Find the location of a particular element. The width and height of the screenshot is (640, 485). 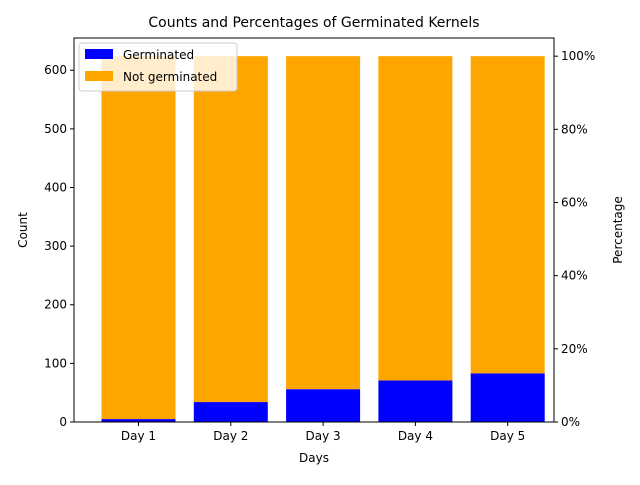

y-right-tick-label: 100% is located at coordinates (578, 56).